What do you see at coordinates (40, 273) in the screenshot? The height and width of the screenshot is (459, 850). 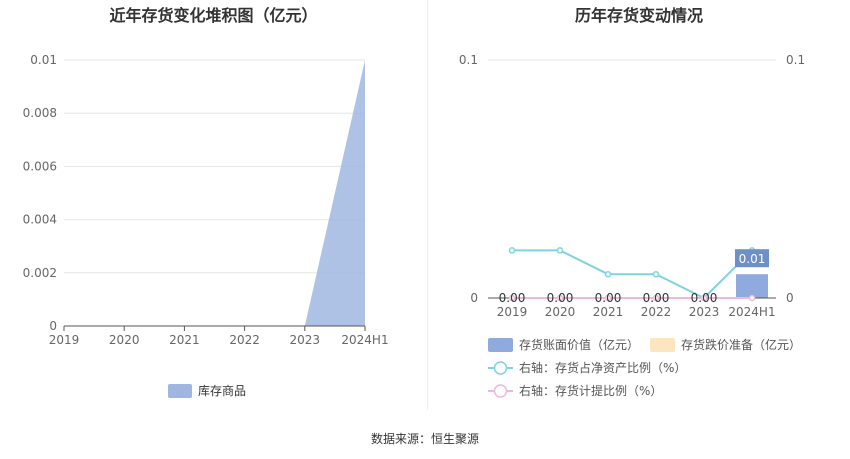 I see `left-y-tick-label: 0.002` at bounding box center [40, 273].